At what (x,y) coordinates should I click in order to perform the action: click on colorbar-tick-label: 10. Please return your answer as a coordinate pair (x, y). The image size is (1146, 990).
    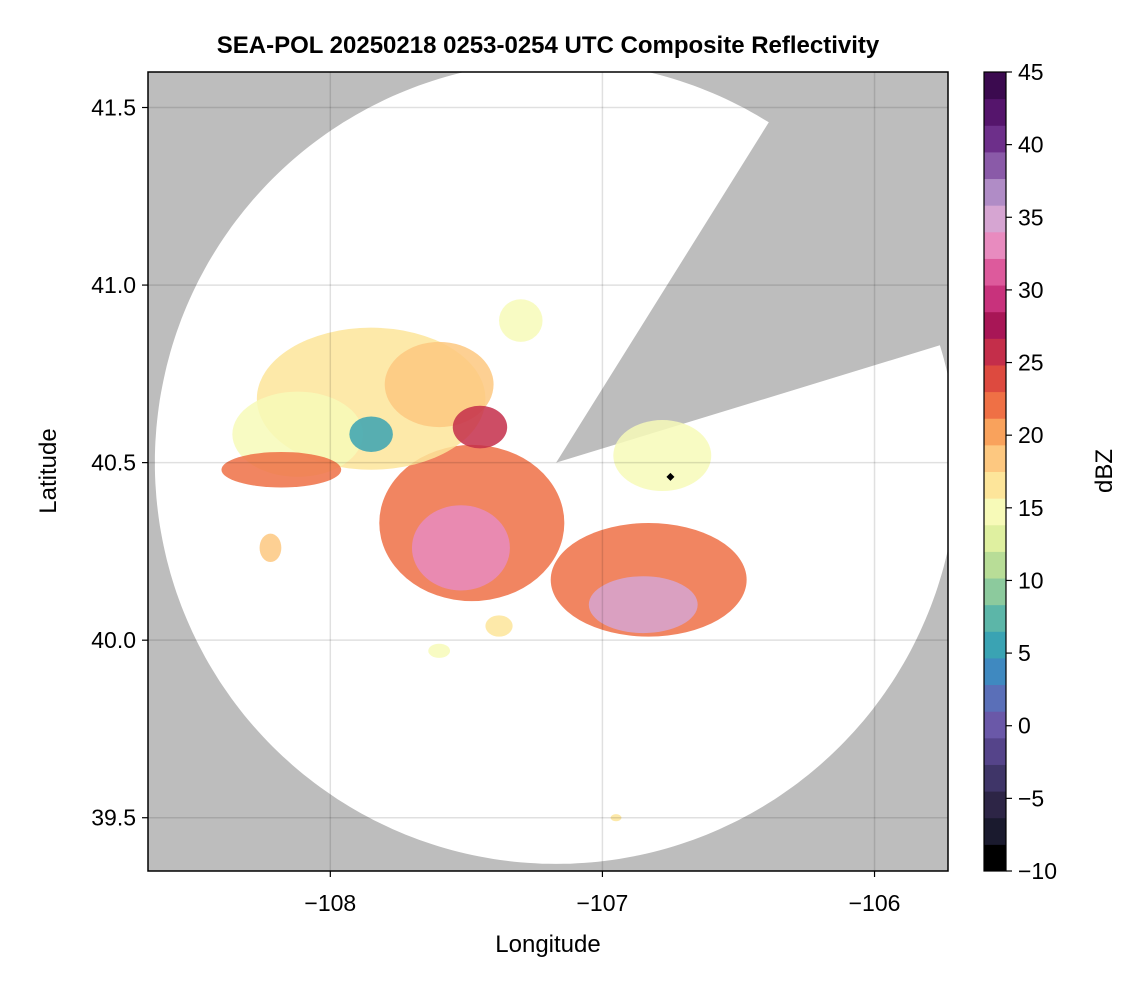
    Looking at the image, I should click on (1031, 580).